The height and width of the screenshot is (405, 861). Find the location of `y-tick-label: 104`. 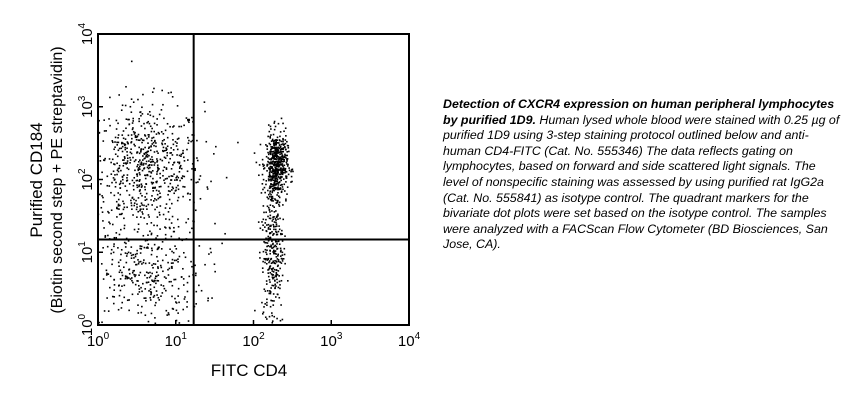

y-tick-label: 104 is located at coordinates (86, 33).